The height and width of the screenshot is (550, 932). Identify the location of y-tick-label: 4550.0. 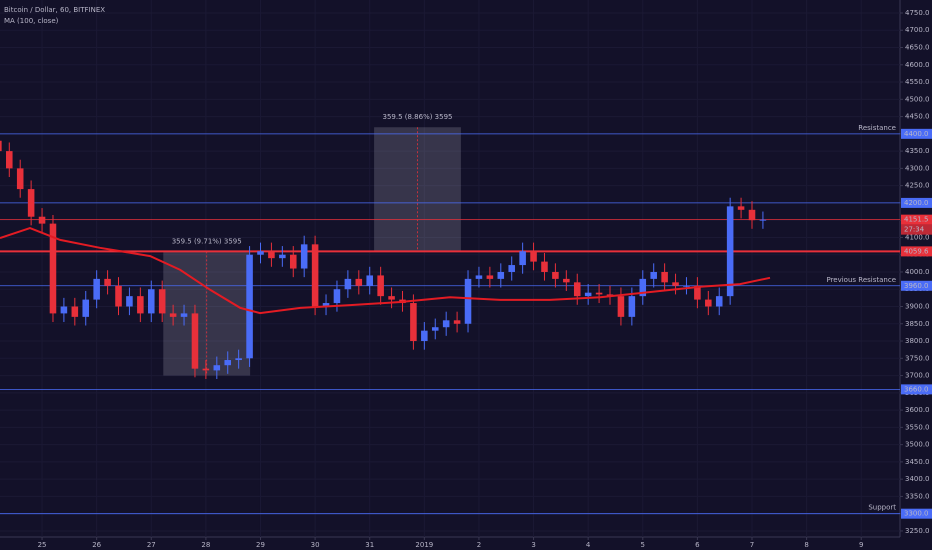
(917, 82).